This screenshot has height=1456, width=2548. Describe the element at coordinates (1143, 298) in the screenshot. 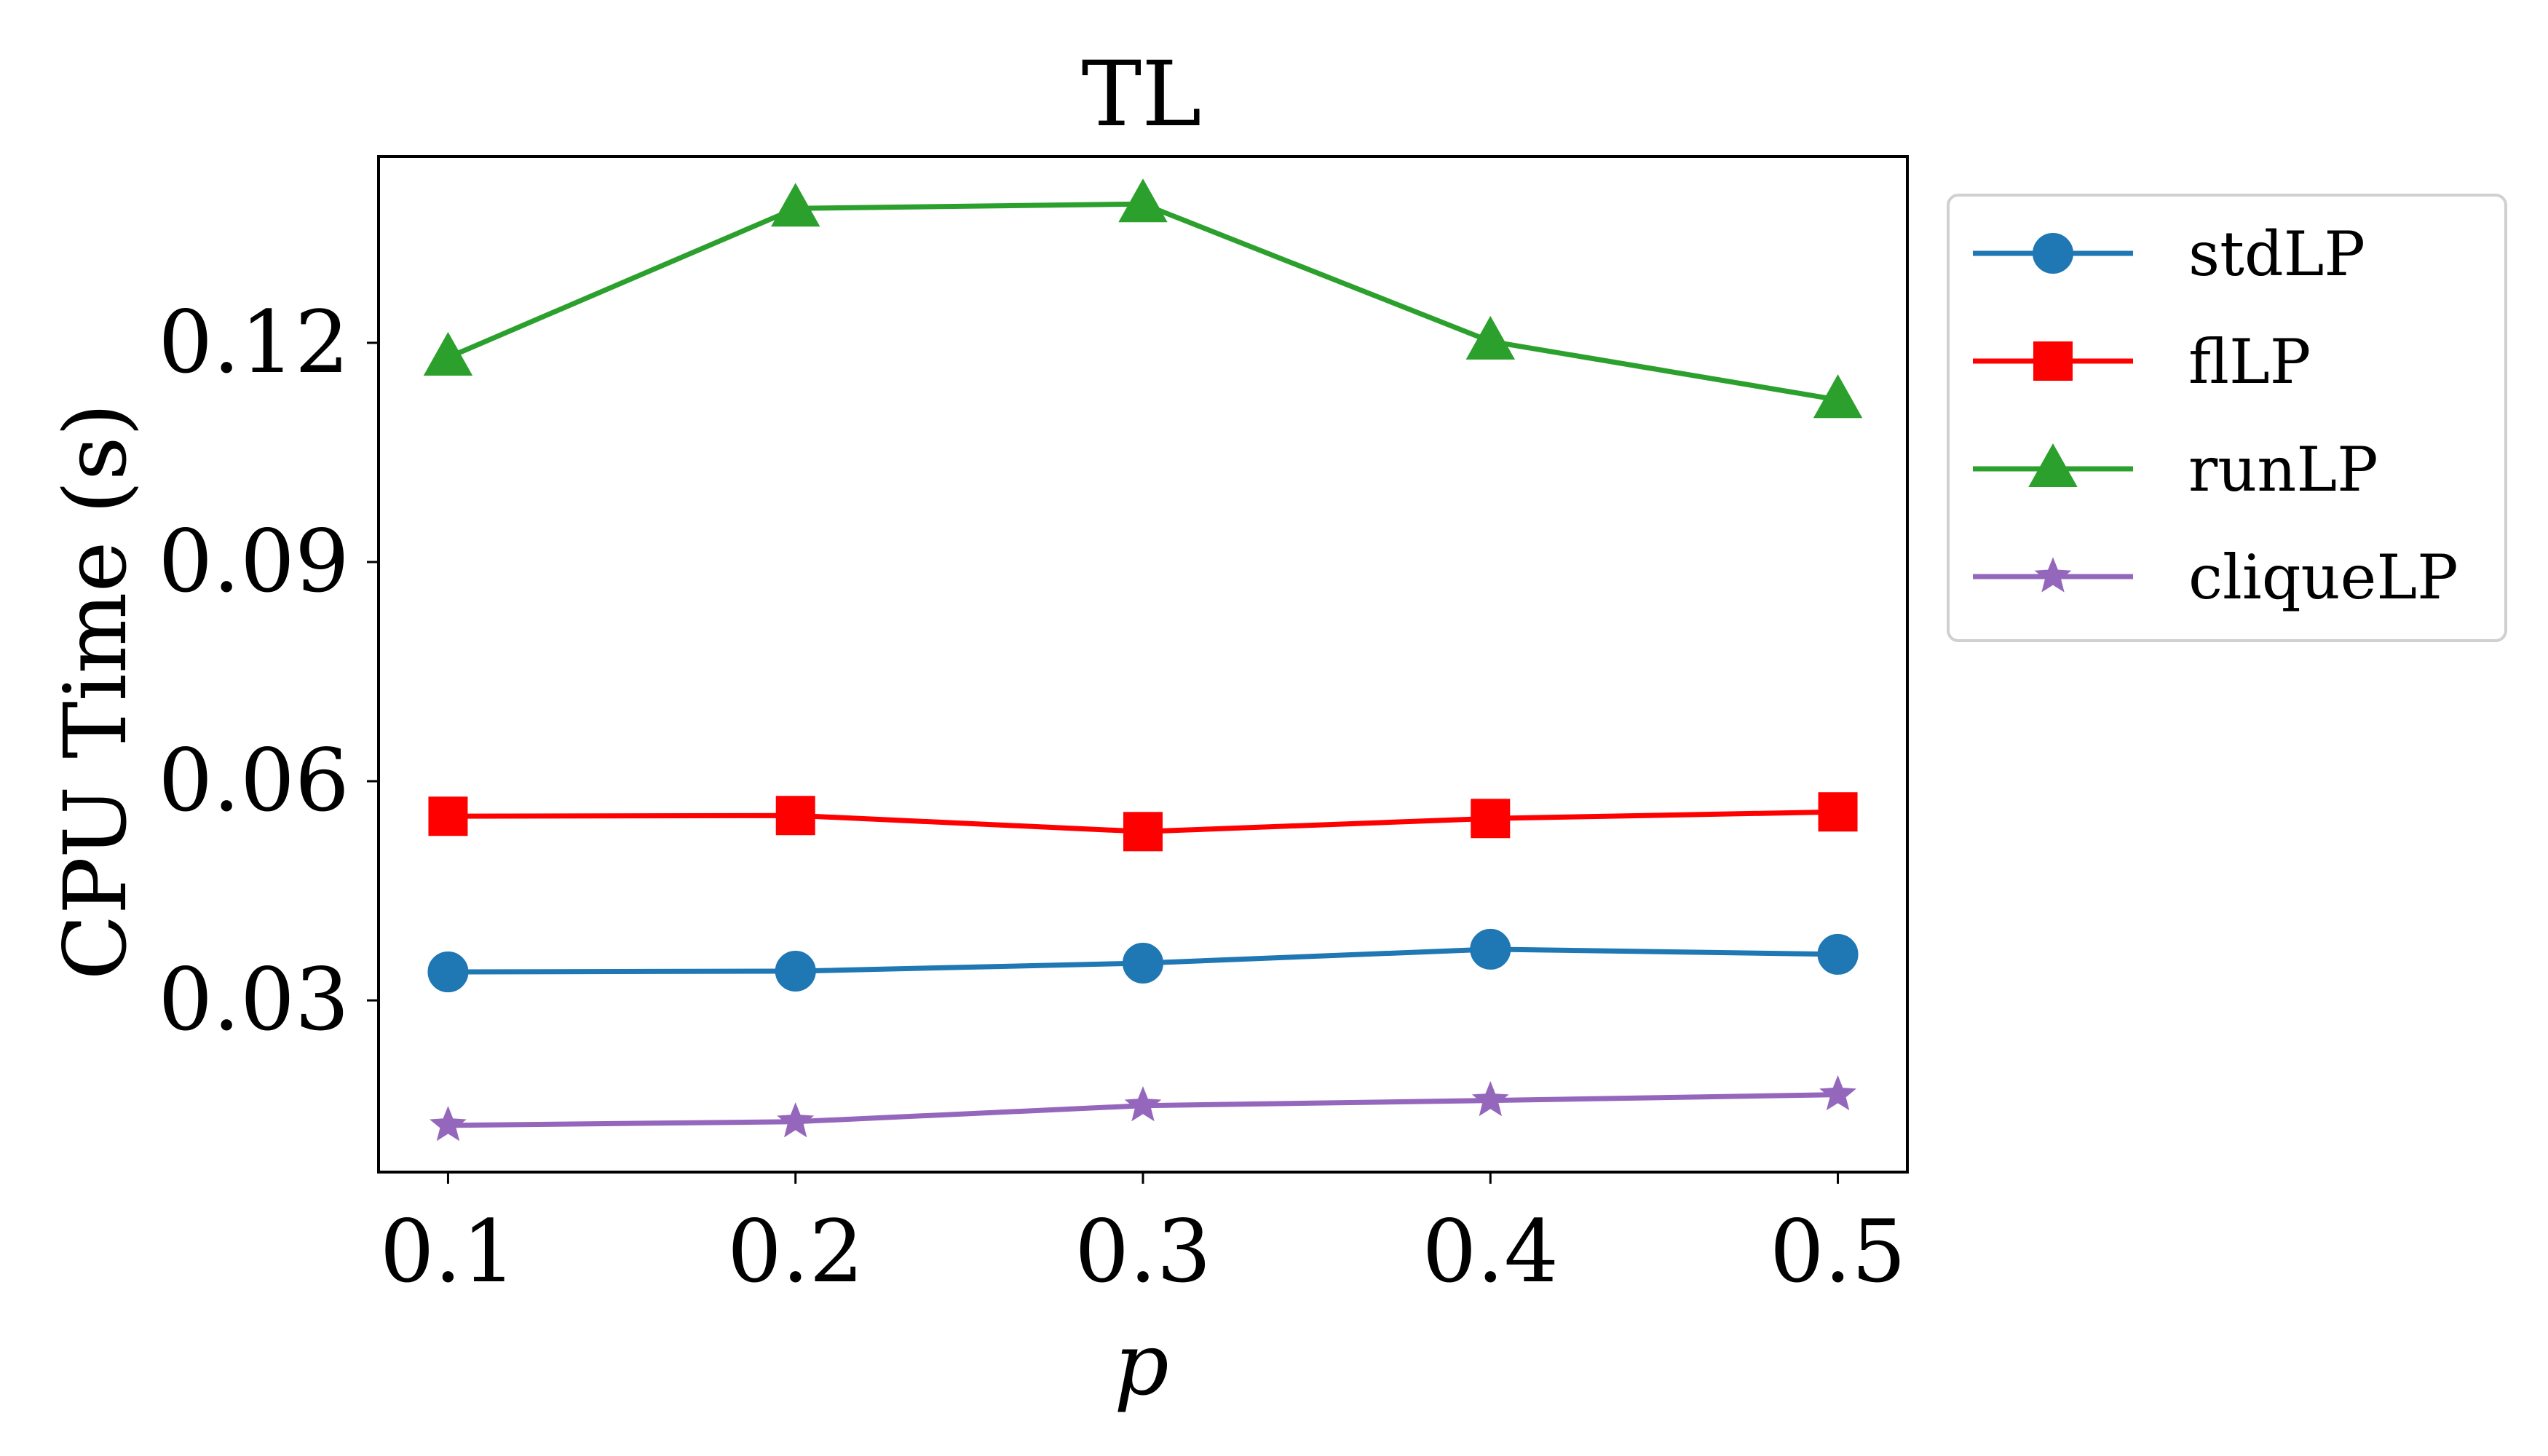

I see `series-runLP` at that location.